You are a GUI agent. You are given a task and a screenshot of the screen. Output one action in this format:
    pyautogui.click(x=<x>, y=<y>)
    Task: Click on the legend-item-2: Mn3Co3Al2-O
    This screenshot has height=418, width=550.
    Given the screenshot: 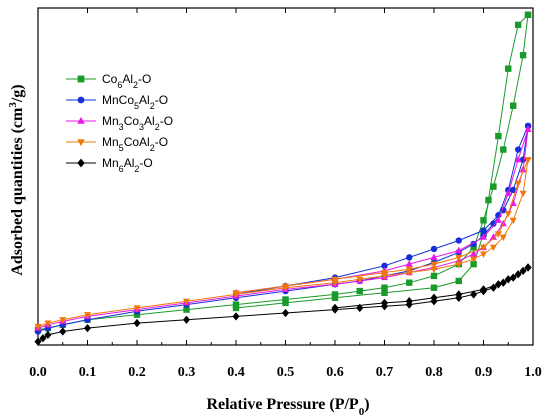 What is the action you would take?
    pyautogui.click(x=119, y=123)
    